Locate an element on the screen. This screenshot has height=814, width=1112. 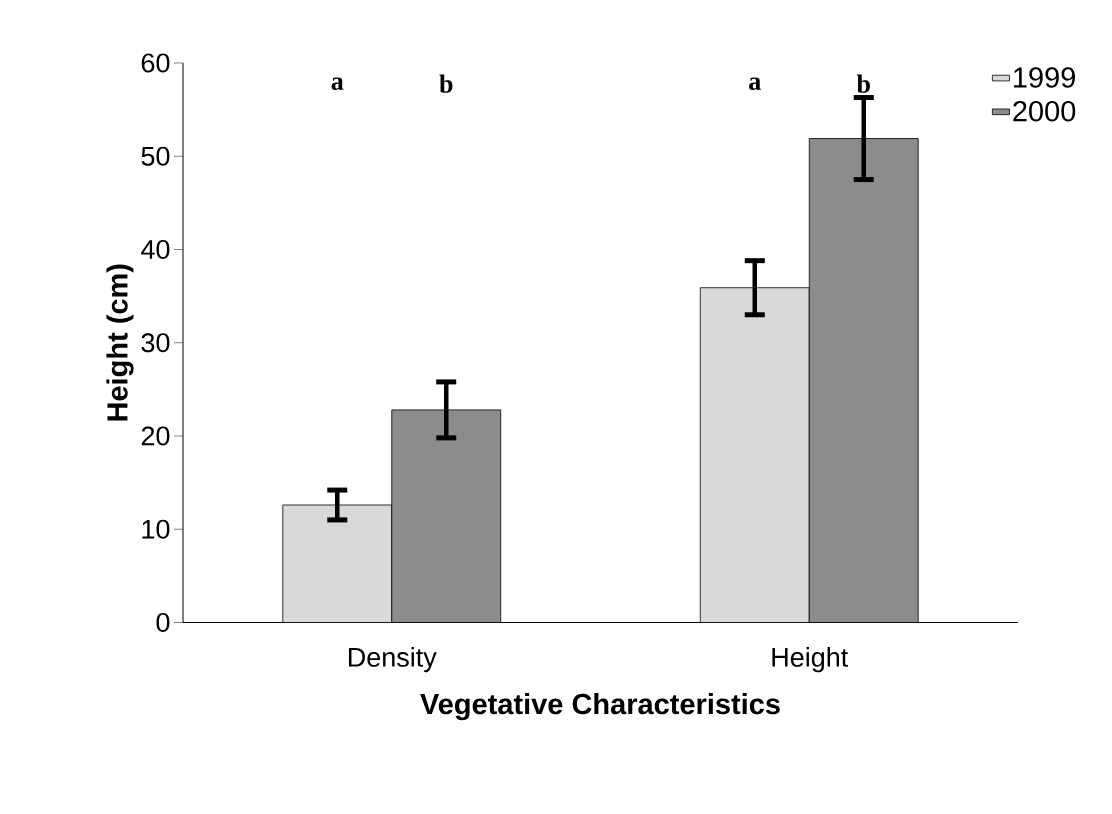
y-tick-label: 50 is located at coordinates (155, 156).